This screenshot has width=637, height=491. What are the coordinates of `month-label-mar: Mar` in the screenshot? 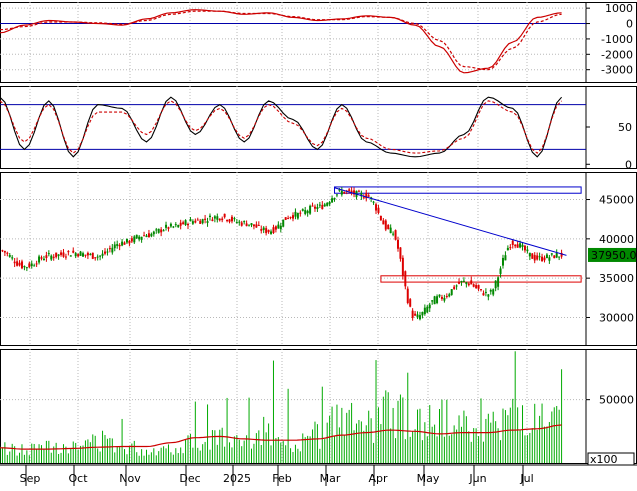 It's located at (330, 478).